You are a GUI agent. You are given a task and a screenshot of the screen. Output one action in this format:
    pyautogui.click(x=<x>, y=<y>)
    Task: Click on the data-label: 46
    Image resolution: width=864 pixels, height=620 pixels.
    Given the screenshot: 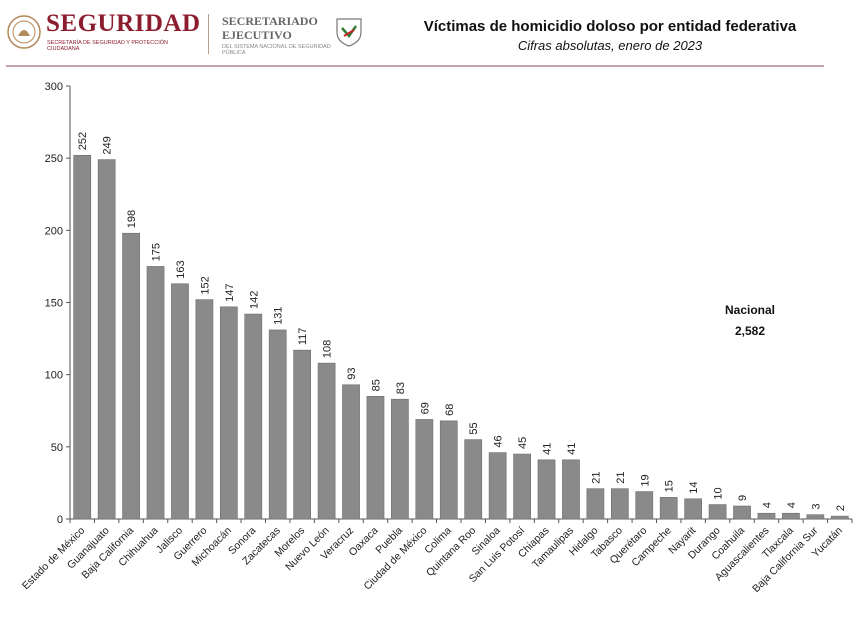 What is the action you would take?
    pyautogui.click(x=499, y=441)
    